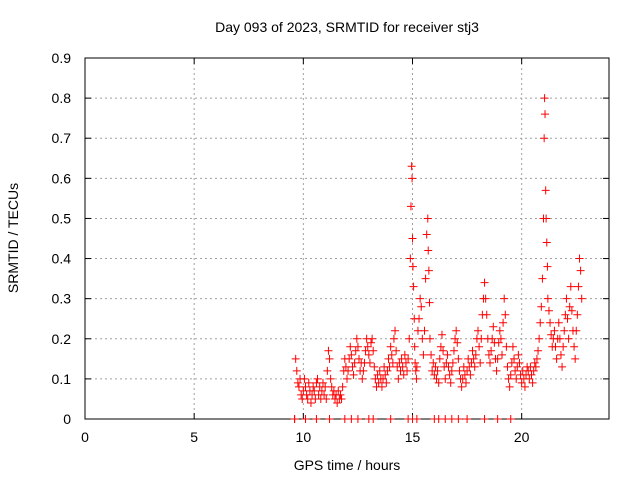 This screenshot has width=640, height=480. I want to click on x-tick-label: 10, so click(304, 437).